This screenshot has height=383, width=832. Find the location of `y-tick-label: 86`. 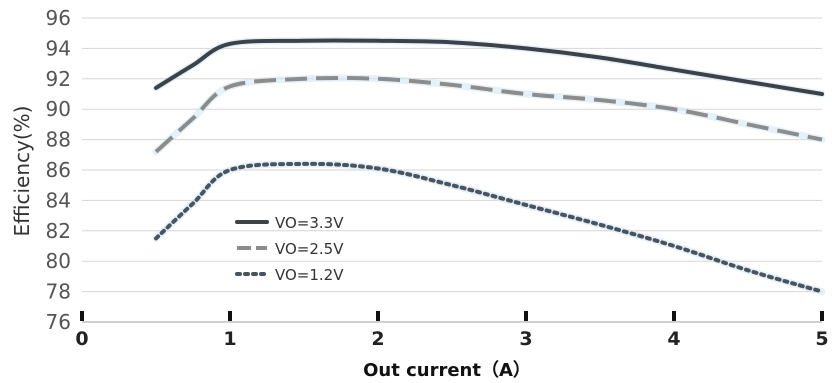

y-tick-label: 86 is located at coordinates (58, 170).